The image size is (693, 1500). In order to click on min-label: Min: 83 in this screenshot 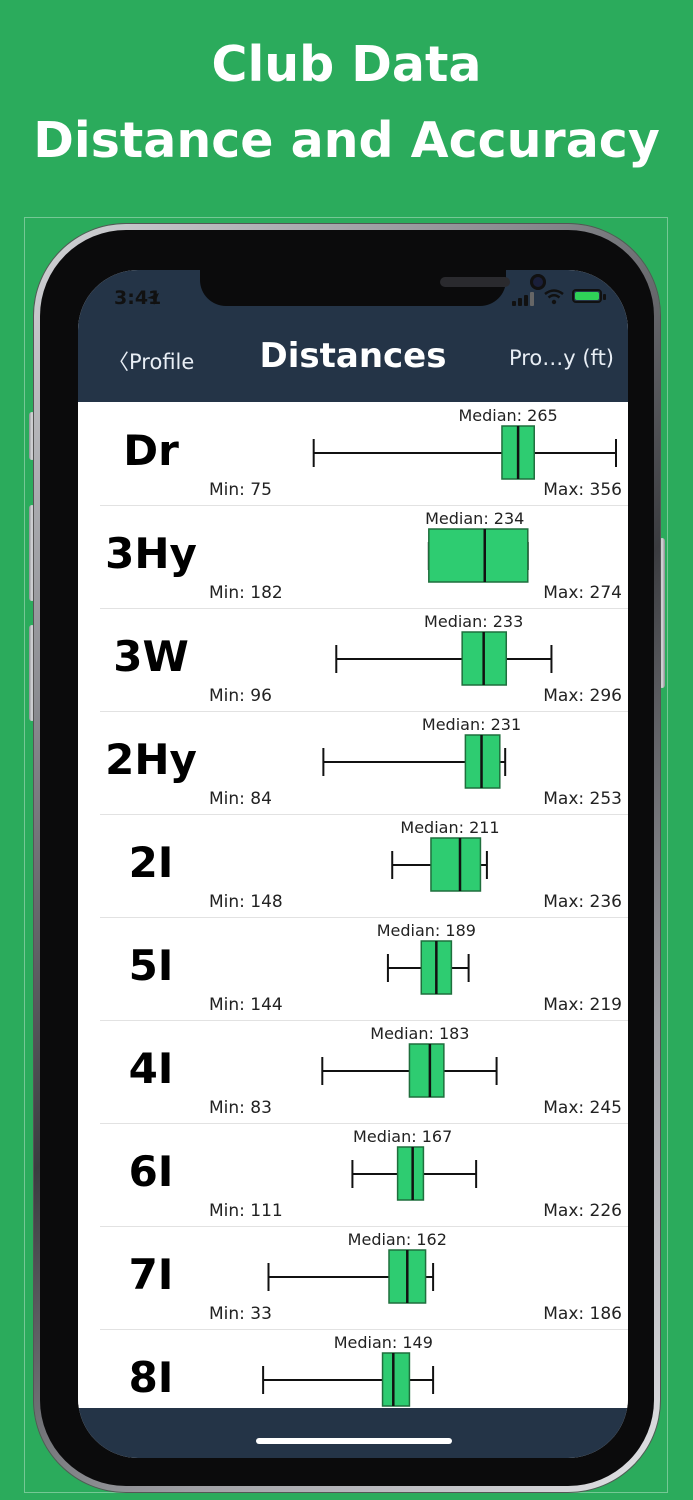, I will do `click(240, 1108)`.